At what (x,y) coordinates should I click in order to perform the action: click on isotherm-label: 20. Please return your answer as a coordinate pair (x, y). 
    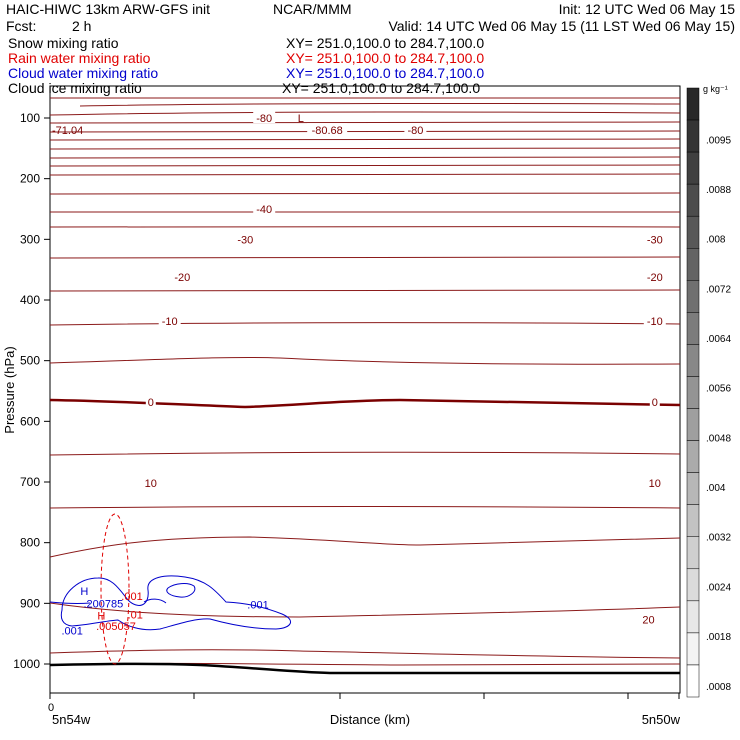
    Looking at the image, I should click on (648, 621).